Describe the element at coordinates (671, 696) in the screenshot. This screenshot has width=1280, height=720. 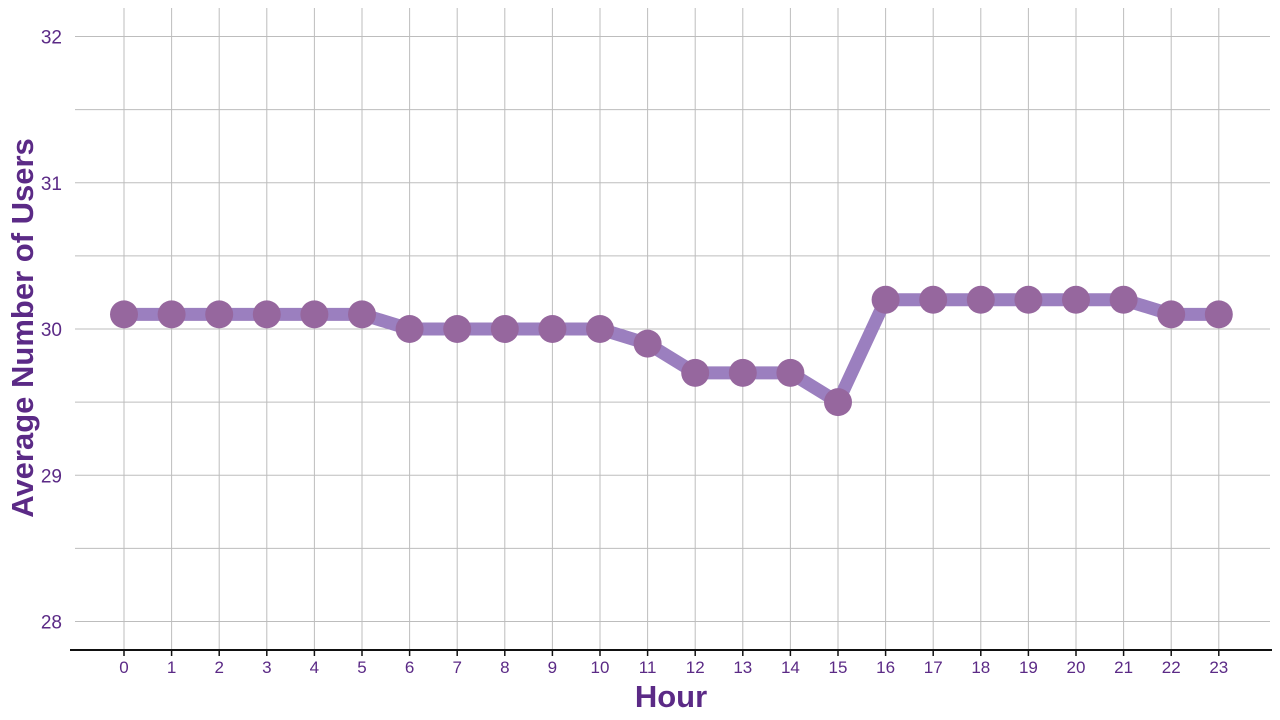
I see `x-axis-label: Hour` at that location.